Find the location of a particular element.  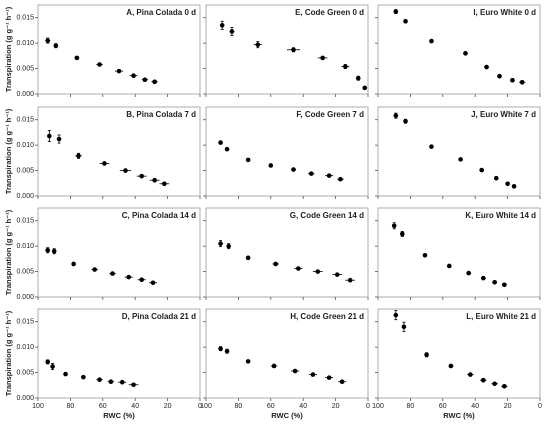

x-tick-label: 100 is located at coordinates (38, 406).